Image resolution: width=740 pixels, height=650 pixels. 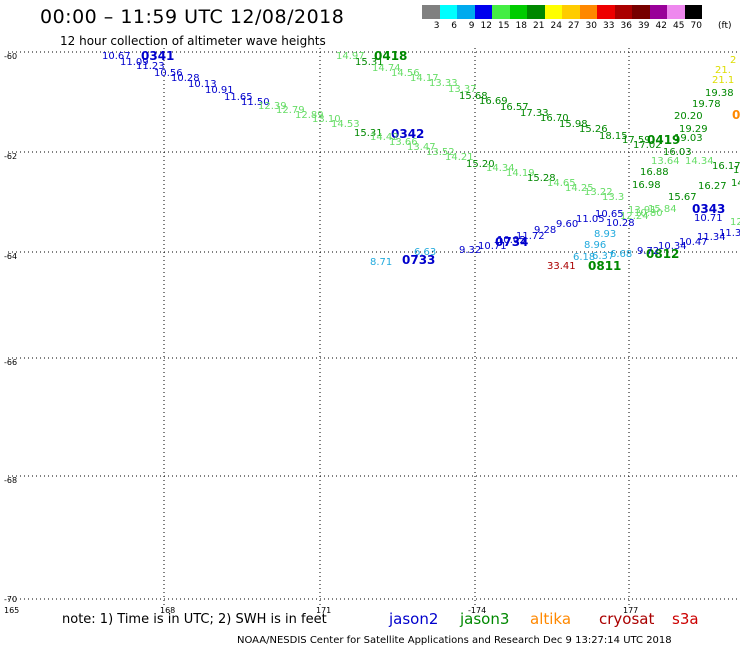 What do you see at coordinates (545, 230) in the screenshot?
I see `wave-height-value: 9.28` at bounding box center [545, 230].